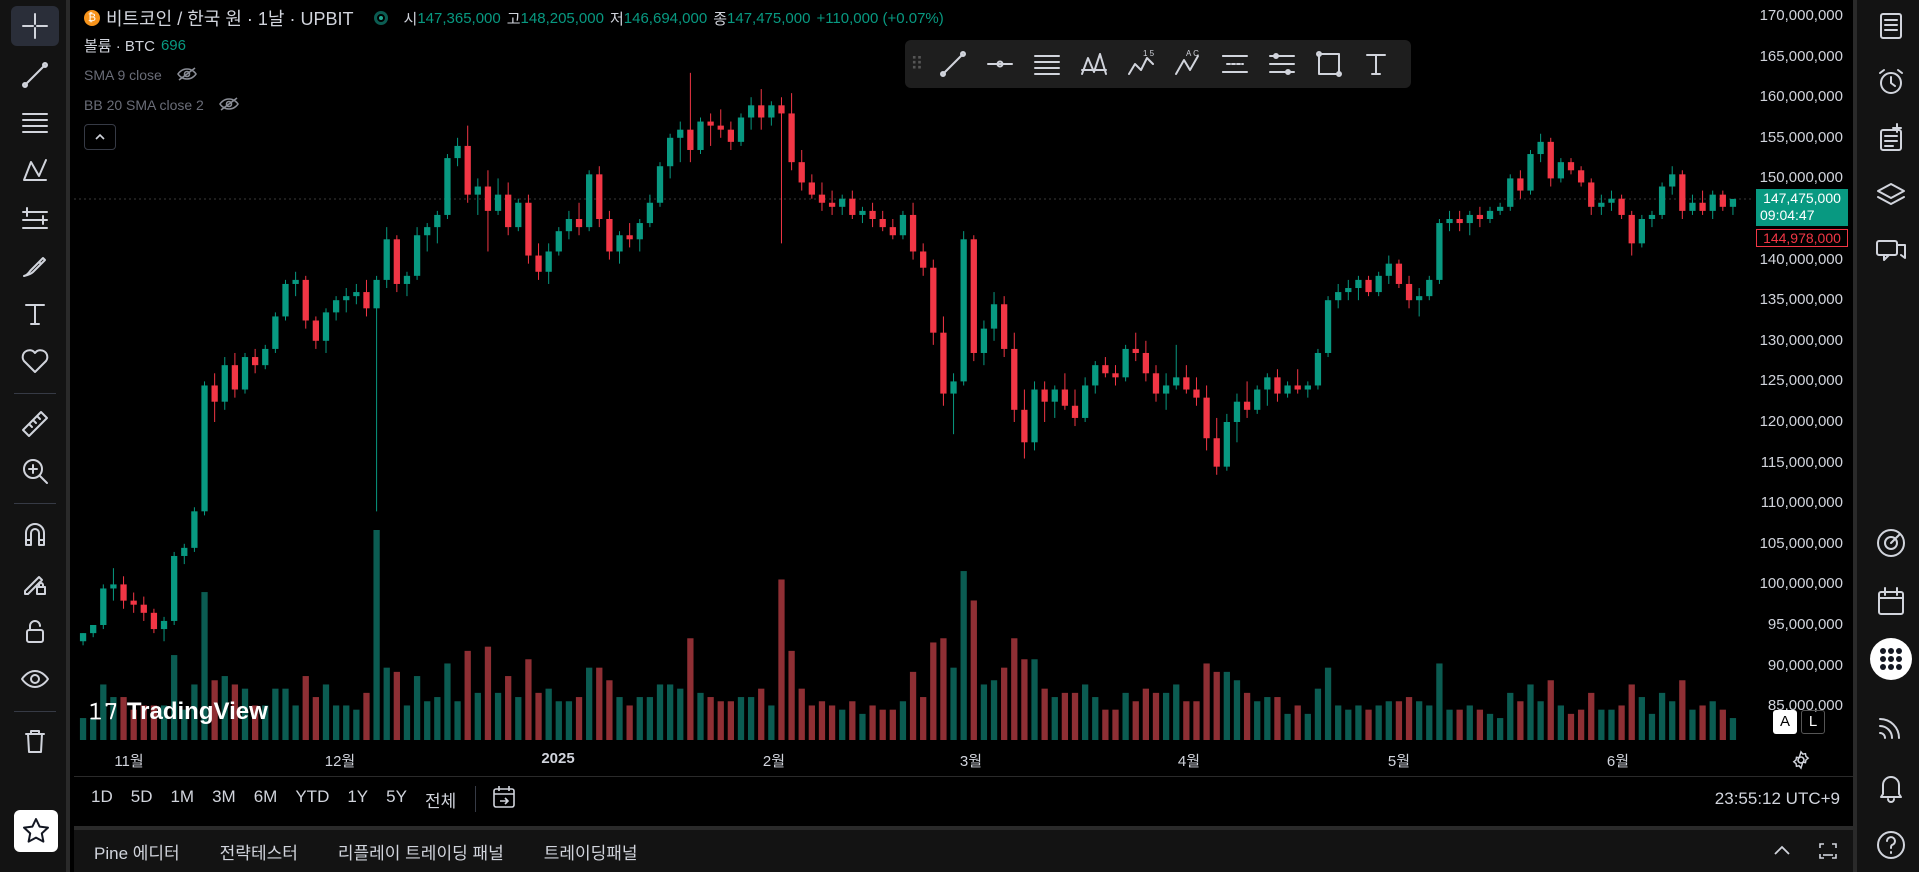 The height and width of the screenshot is (872, 1919). I want to click on abc-wave-icon: A C, so click(1187, 64).